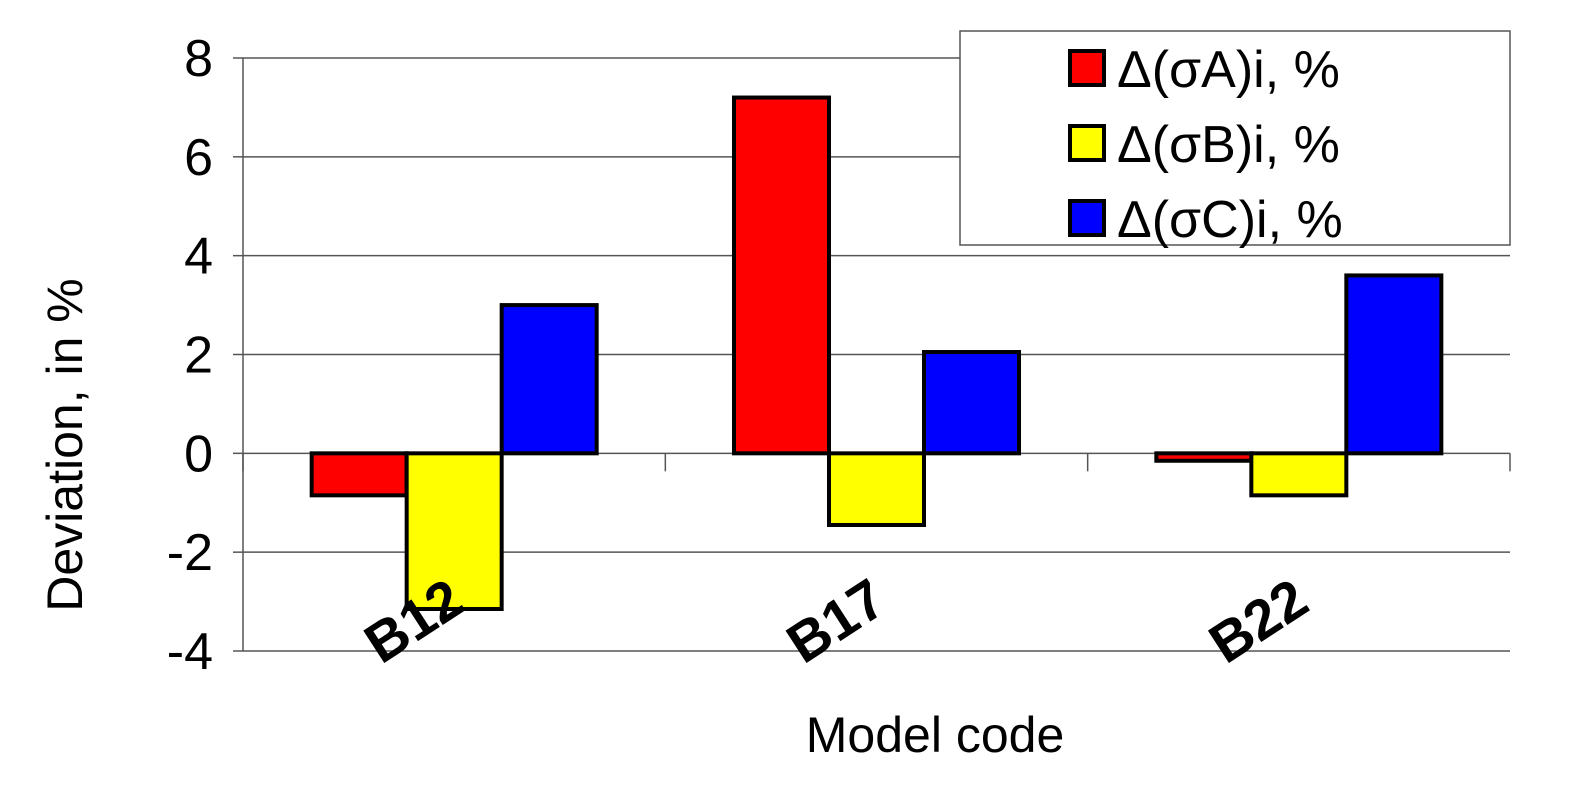  Describe the element at coordinates (935, 735) in the screenshot. I see `x-axis-label: Model code` at that location.